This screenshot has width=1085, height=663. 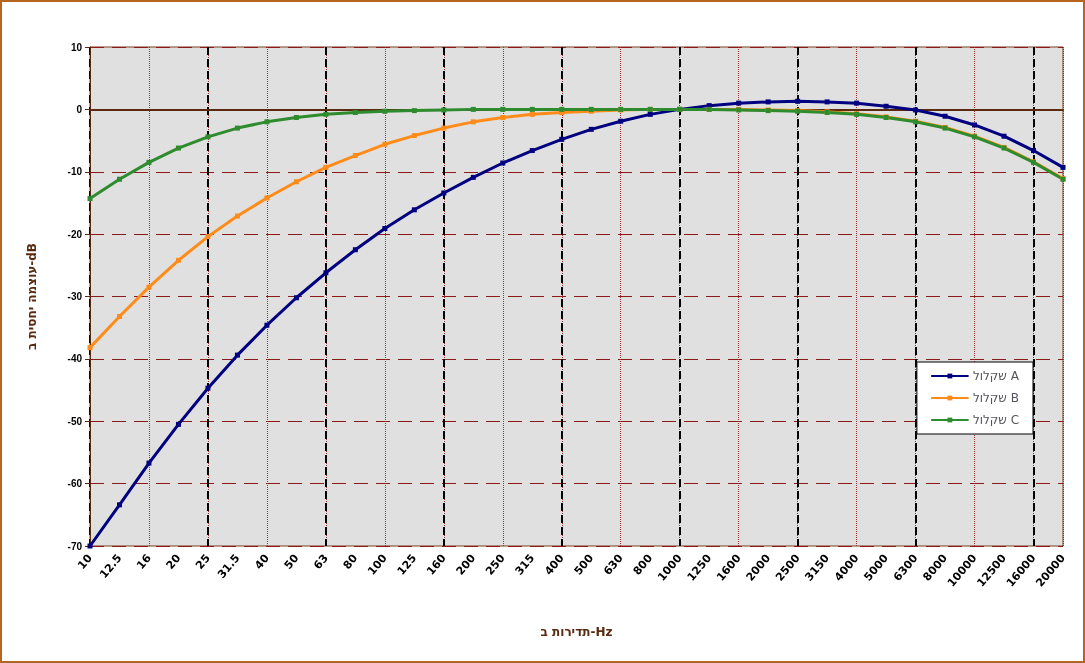 What do you see at coordinates (321, 561) in the screenshot?
I see `x-tick-label: 63` at bounding box center [321, 561].